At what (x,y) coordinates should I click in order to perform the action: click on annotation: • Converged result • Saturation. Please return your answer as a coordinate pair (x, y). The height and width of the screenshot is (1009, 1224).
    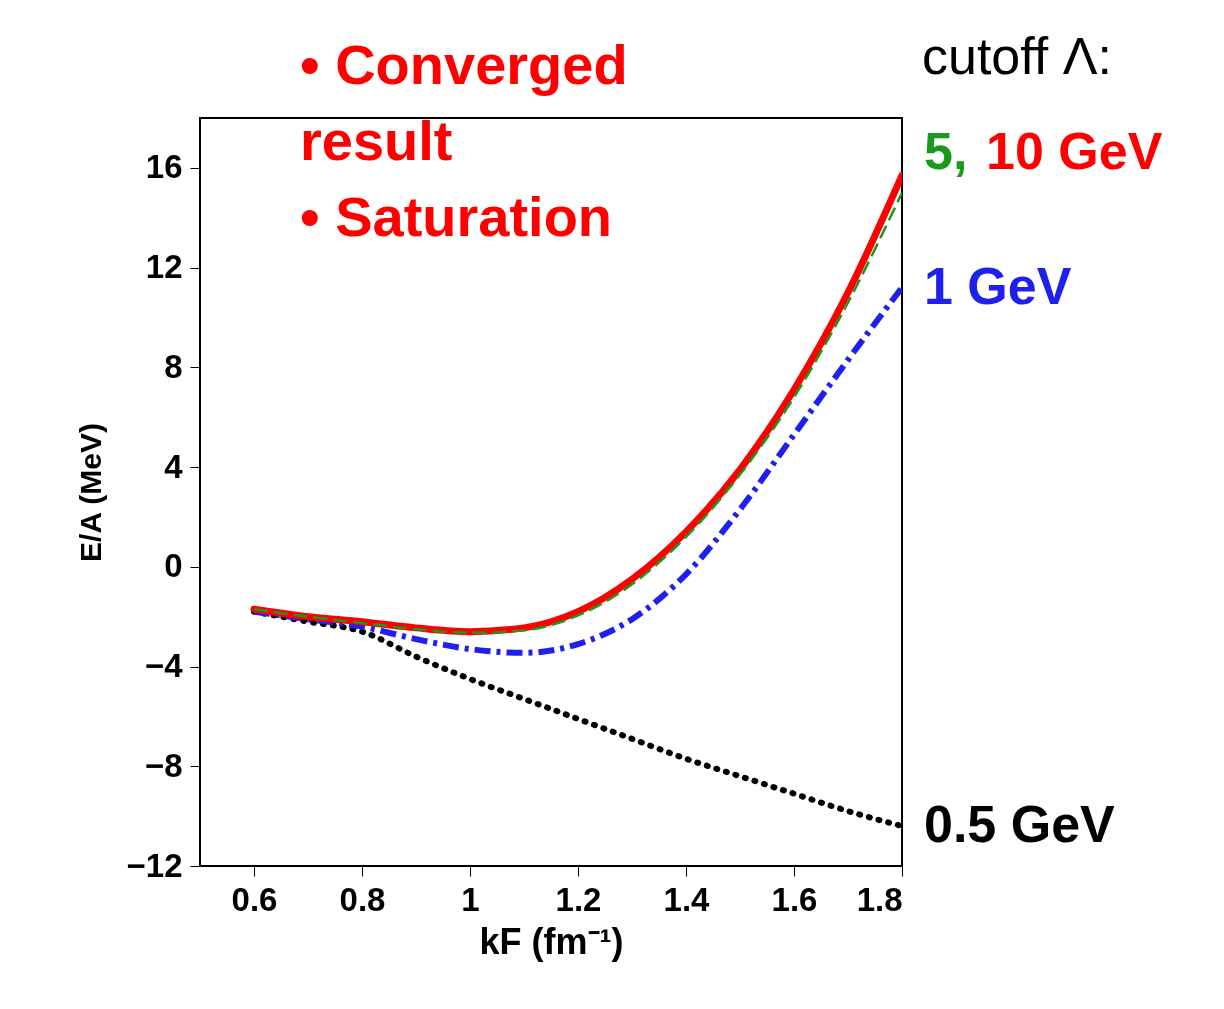
    Looking at the image, I should click on (464, 140).